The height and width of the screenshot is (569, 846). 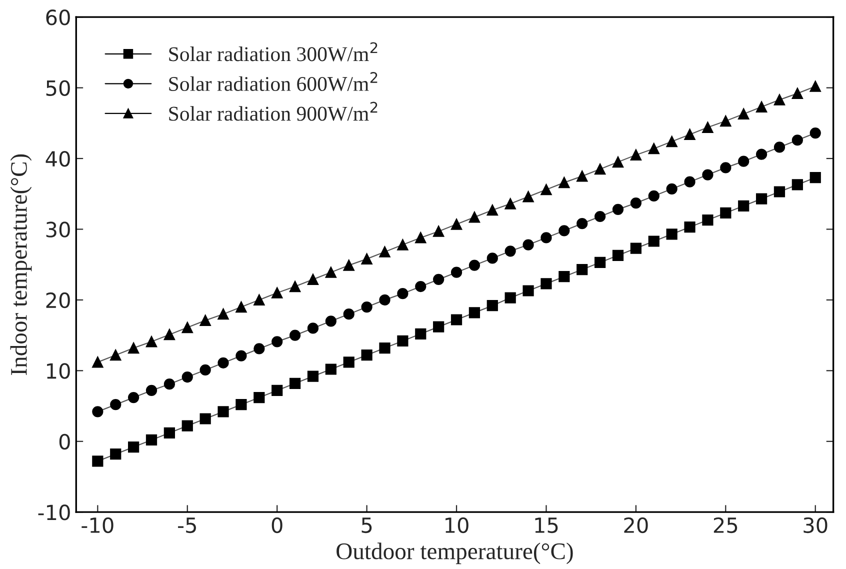 What do you see at coordinates (54, 512) in the screenshot?
I see `y-tick-label: -10` at bounding box center [54, 512].